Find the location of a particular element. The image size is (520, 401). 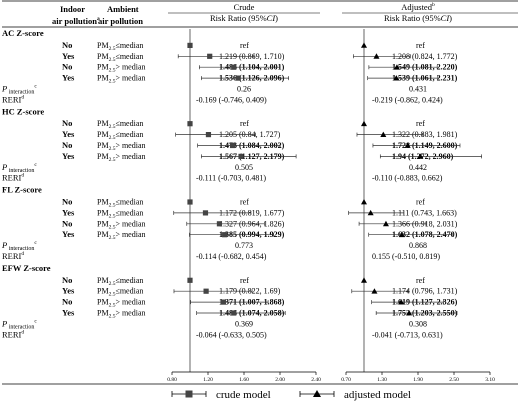

g2-r0-crude-point is located at coordinates (190, 202).